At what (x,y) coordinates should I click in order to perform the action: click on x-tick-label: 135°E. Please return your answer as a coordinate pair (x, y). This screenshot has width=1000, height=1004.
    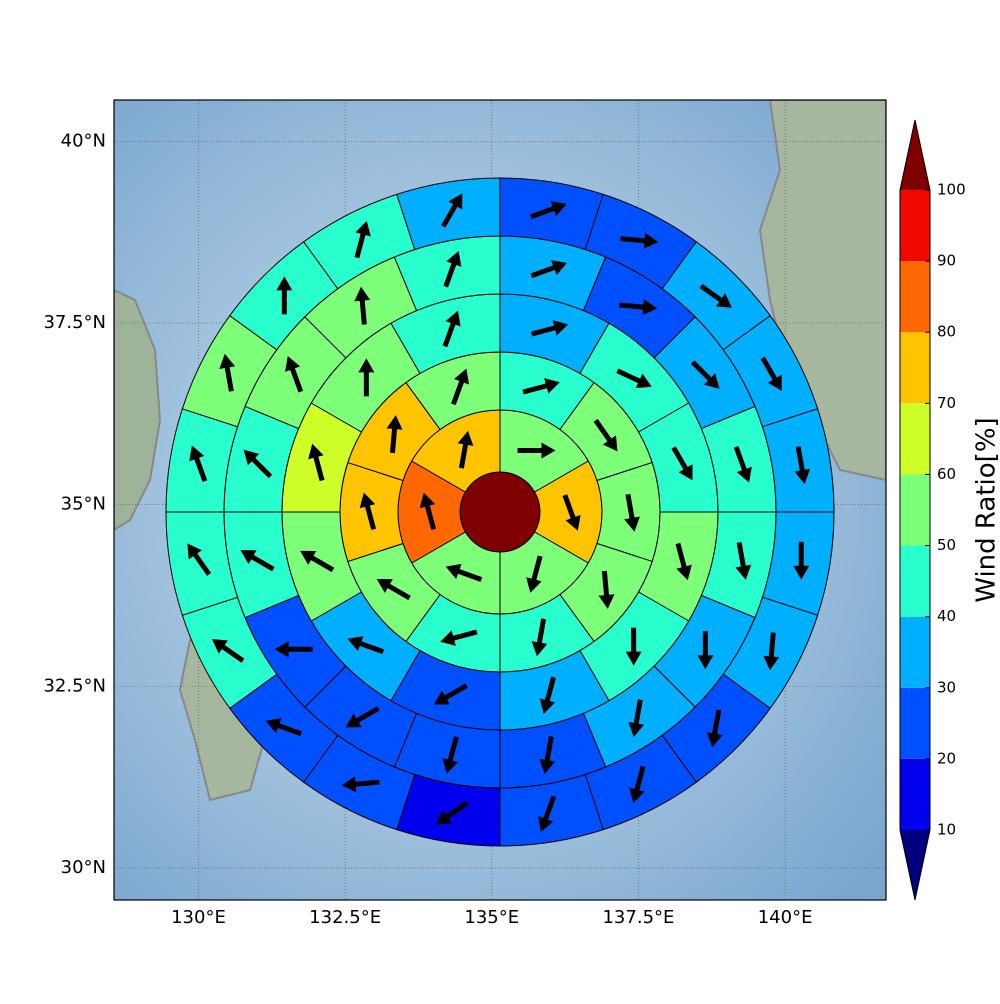
    Looking at the image, I should click on (491, 917).